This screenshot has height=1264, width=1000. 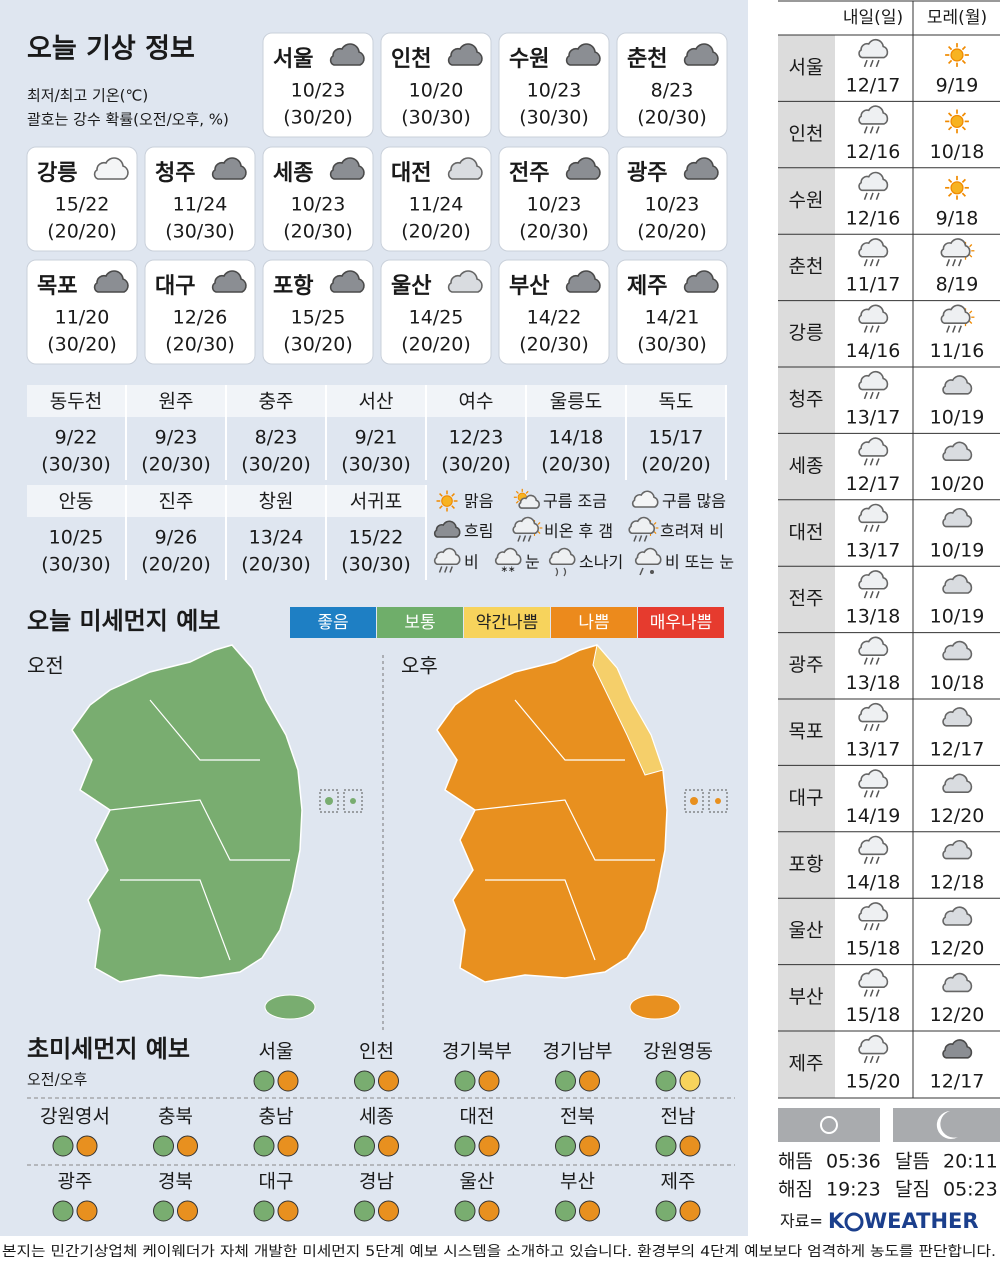 What do you see at coordinates (601, 562) in the screenshot?
I see `legend-label: 소나기` at bounding box center [601, 562].